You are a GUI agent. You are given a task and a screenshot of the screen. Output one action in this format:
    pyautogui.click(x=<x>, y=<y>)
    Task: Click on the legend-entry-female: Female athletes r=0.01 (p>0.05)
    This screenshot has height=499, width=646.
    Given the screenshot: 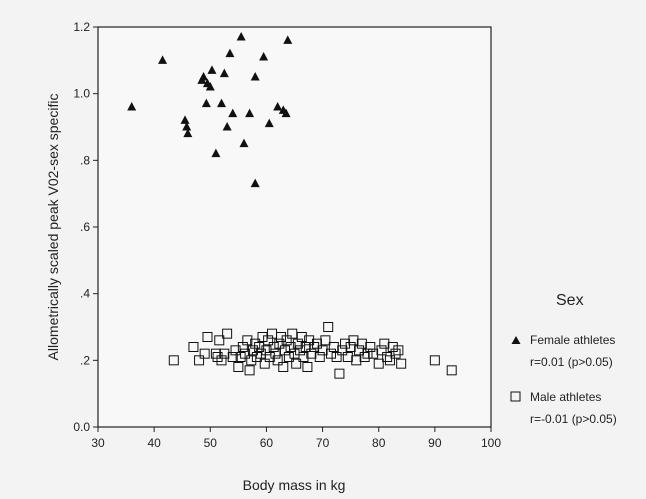 What is the action you would take?
    pyautogui.click(x=563, y=351)
    